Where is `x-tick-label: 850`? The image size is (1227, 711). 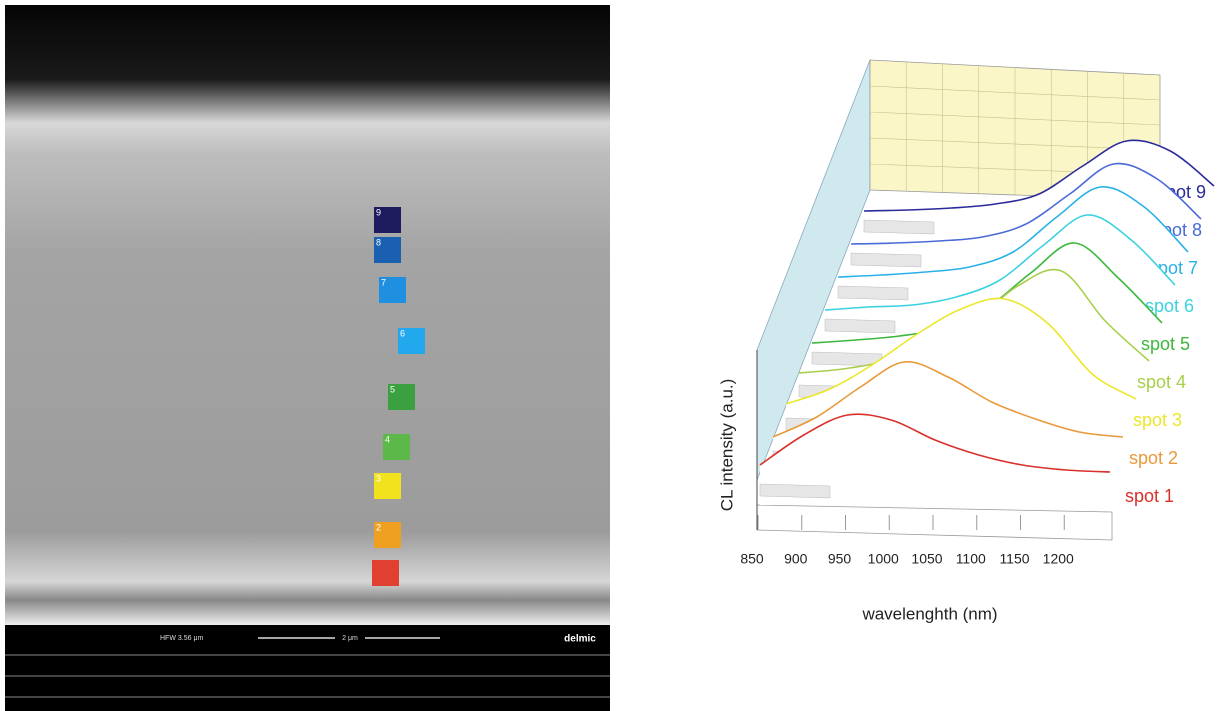
x-tick-label: 850 is located at coordinates (752, 559).